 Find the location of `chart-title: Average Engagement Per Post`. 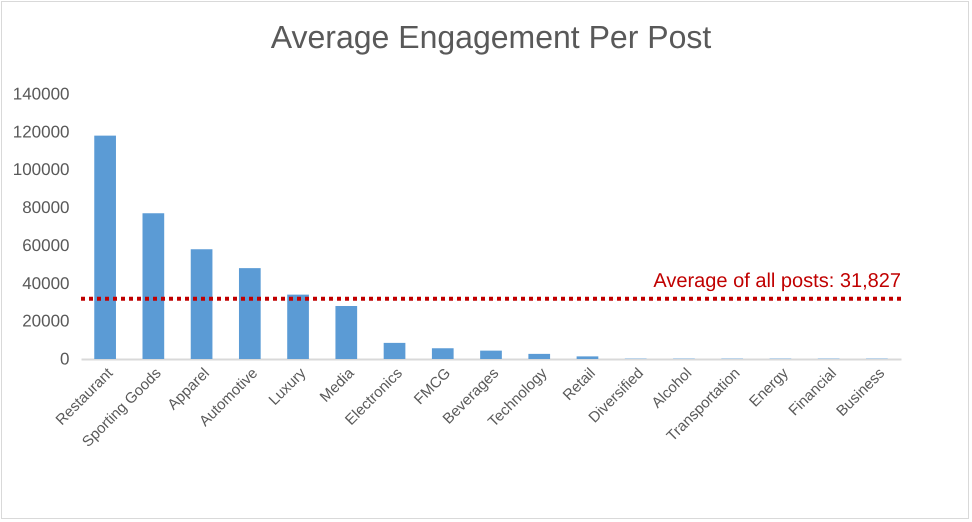

chart-title: Average Engagement Per Post is located at coordinates (491, 37).